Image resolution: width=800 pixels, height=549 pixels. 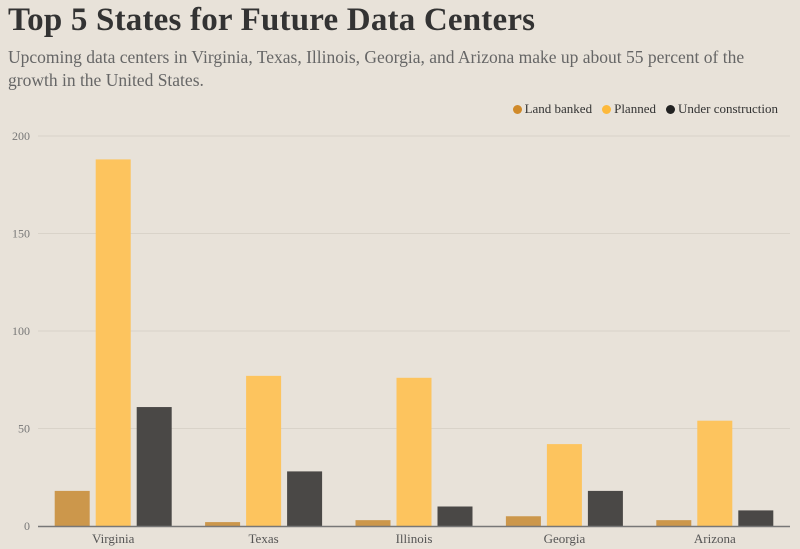 What do you see at coordinates (21, 331) in the screenshot?
I see `y-tick-label: 100` at bounding box center [21, 331].